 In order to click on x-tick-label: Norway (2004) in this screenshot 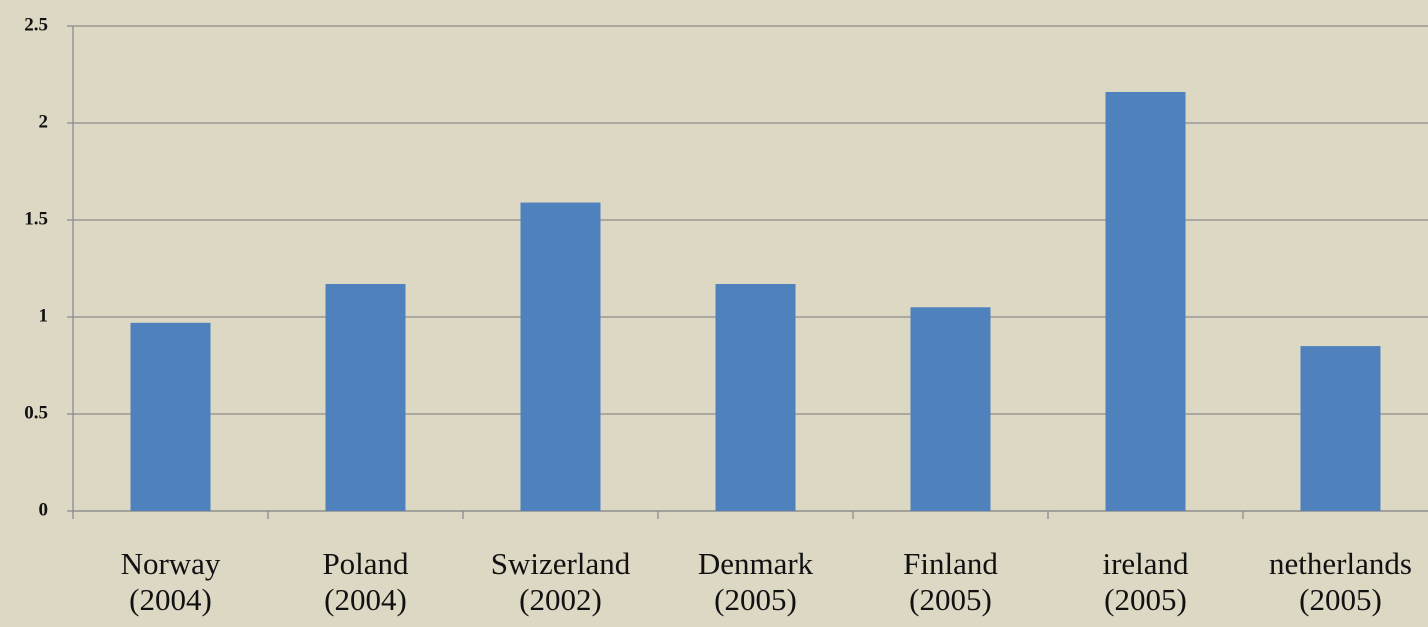, I will do `click(170, 581)`.